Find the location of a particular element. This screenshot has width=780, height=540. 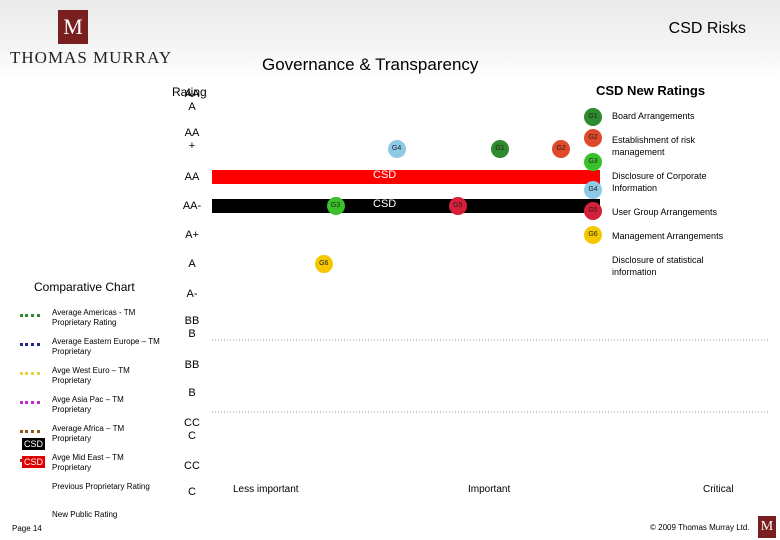

legend-dot-g5: G5 is located at coordinates (593, 211).